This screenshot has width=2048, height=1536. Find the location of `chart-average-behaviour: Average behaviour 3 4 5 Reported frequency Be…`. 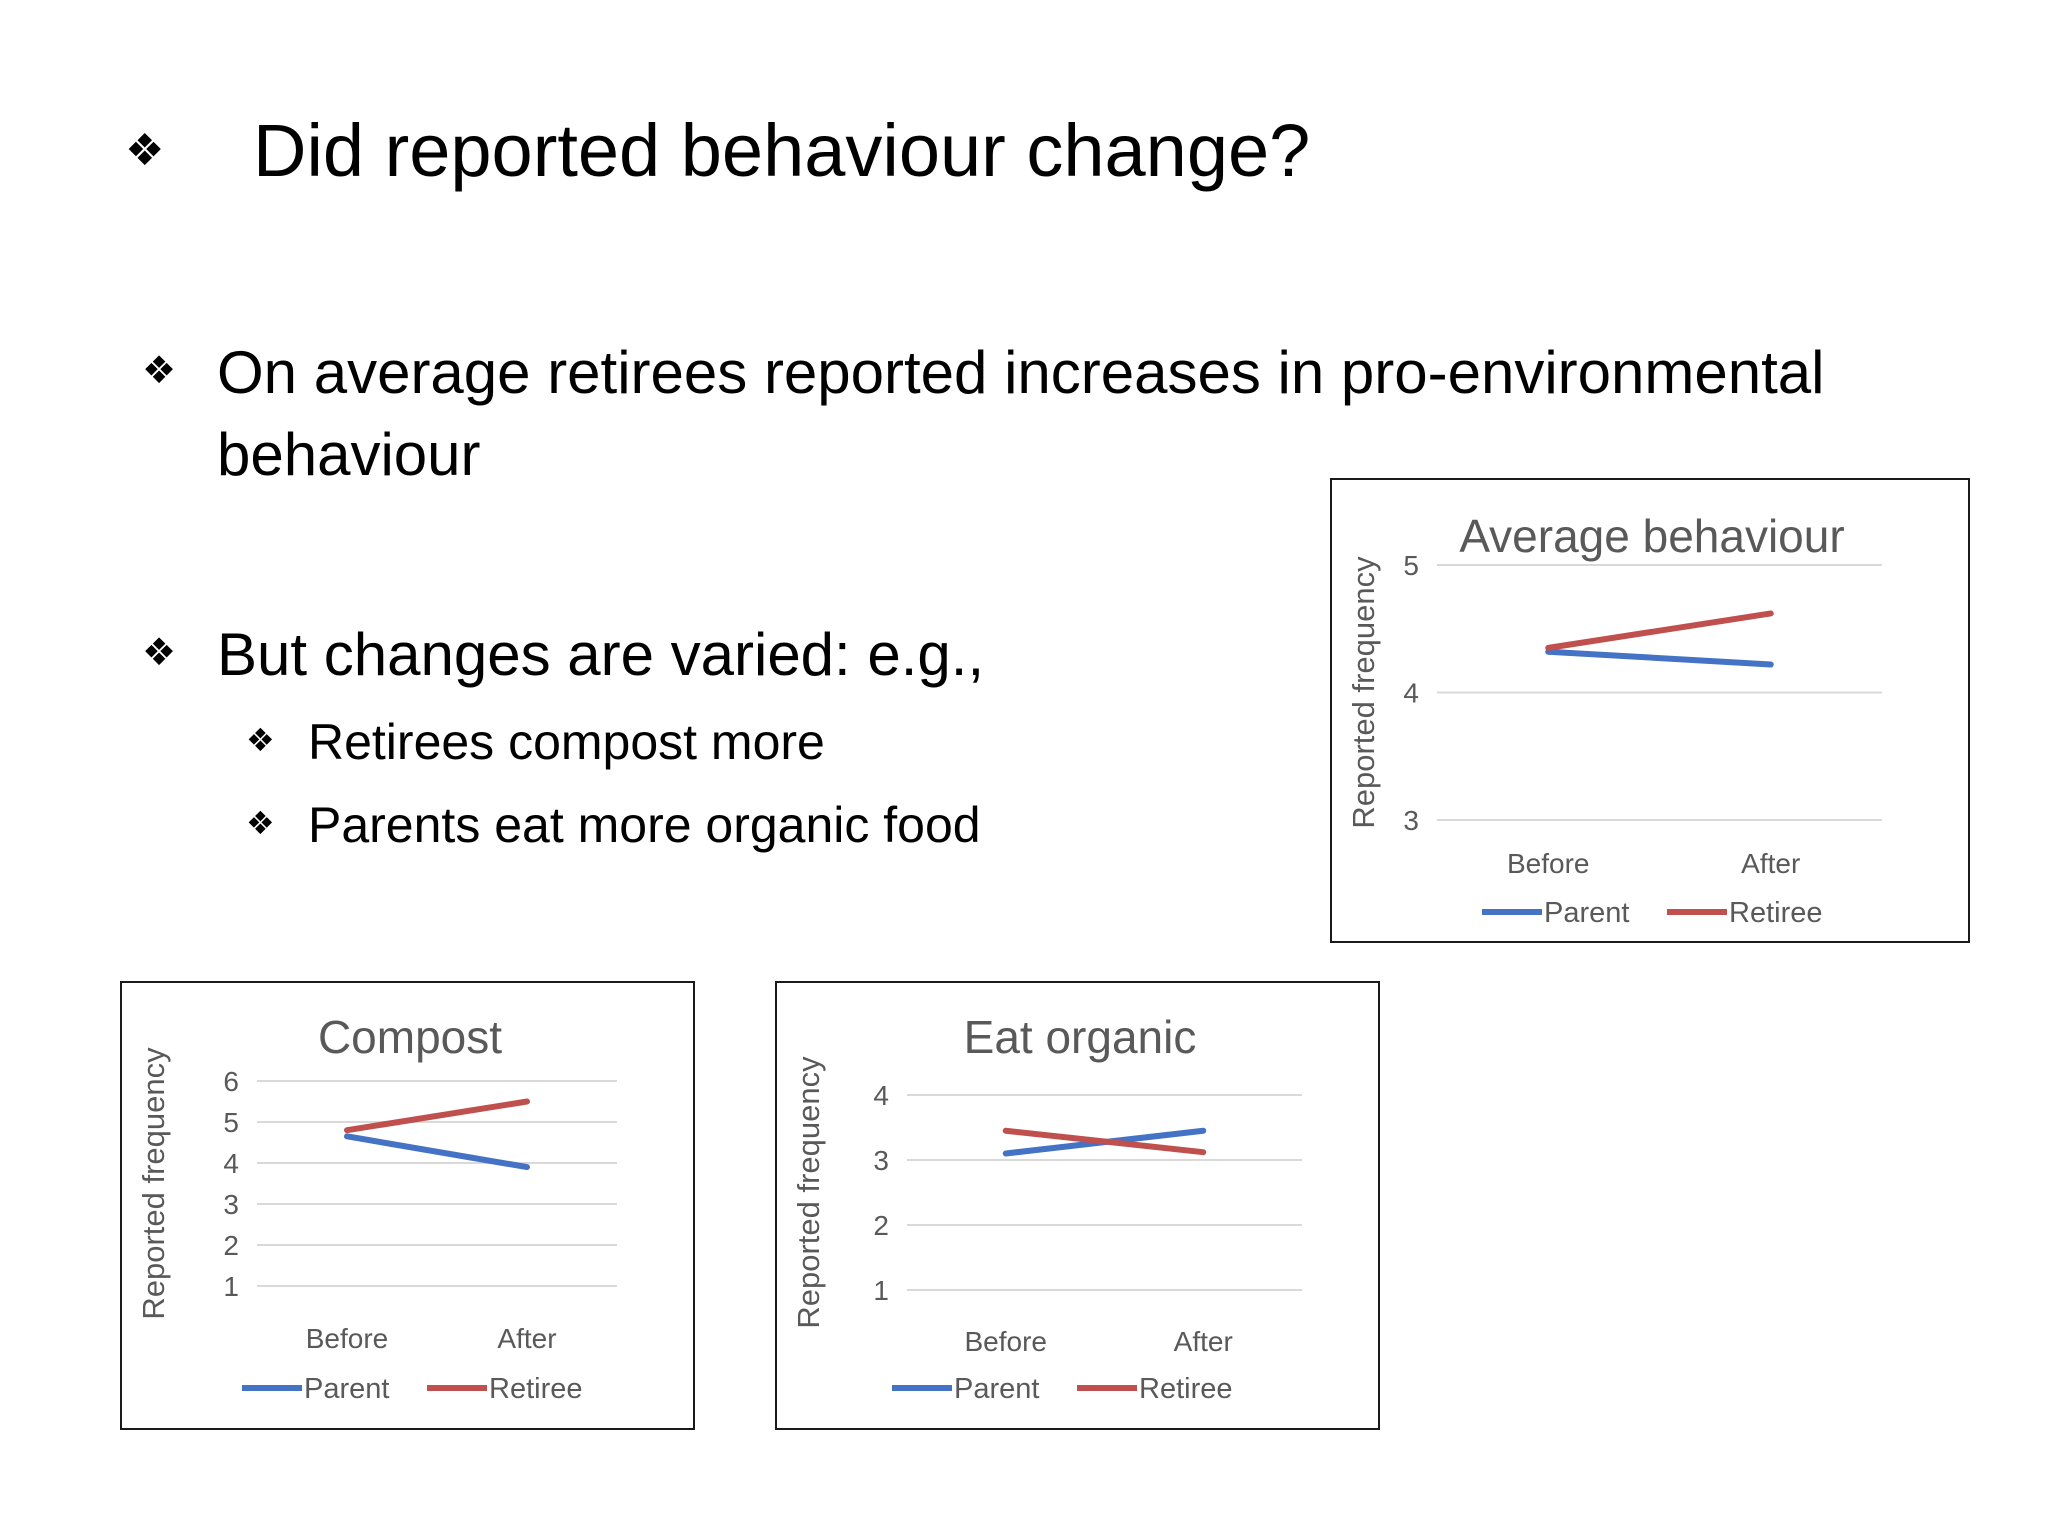

chart-average-behaviour: Average behaviour 3 4 5 Reported frequency Be… is located at coordinates (1650, 710).